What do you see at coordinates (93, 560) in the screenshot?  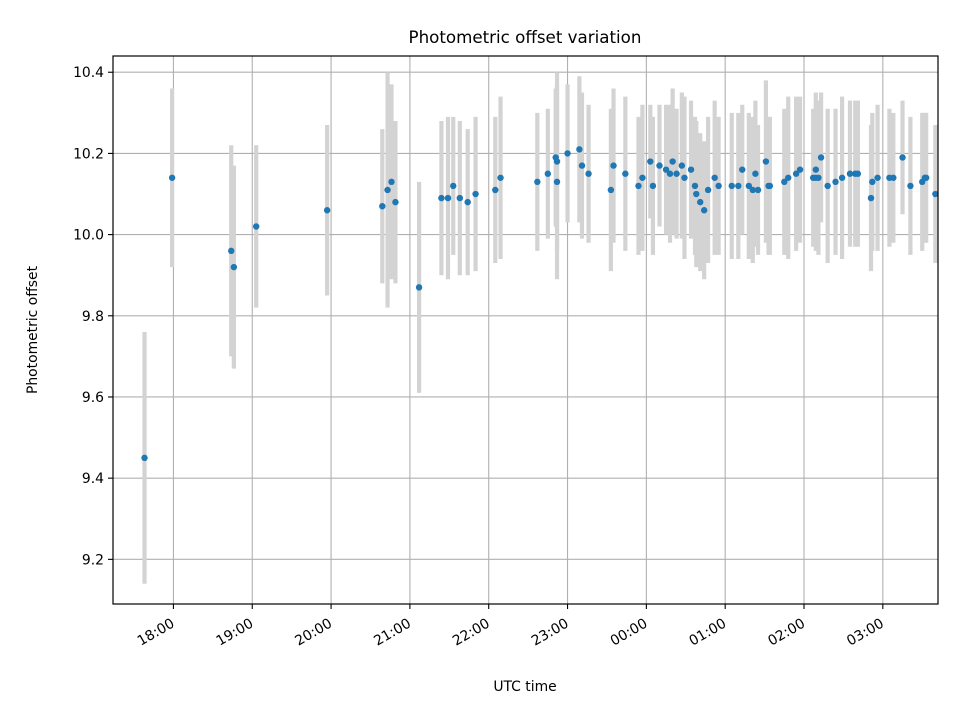 I see `y-tick-label: 9.2` at bounding box center [93, 560].